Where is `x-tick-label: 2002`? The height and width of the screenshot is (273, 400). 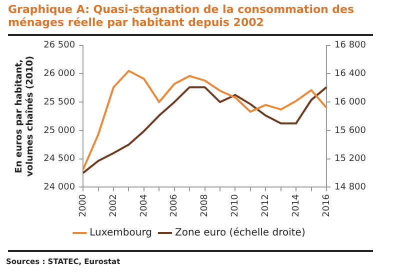 x-tick-label: 2002 is located at coordinates (113, 205).